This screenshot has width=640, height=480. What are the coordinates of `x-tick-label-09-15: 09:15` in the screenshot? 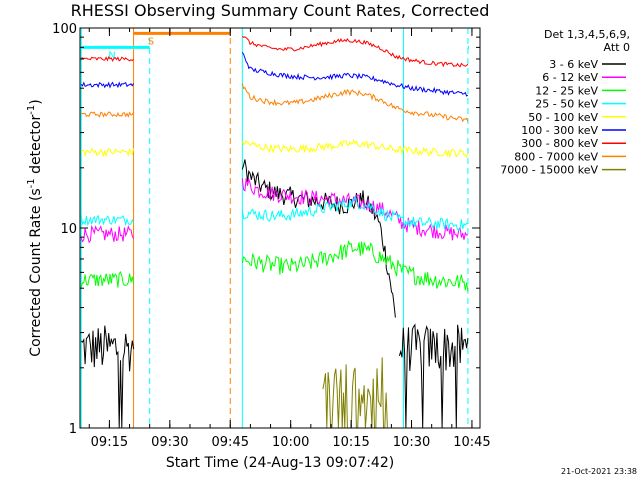 It's located at (109, 442).